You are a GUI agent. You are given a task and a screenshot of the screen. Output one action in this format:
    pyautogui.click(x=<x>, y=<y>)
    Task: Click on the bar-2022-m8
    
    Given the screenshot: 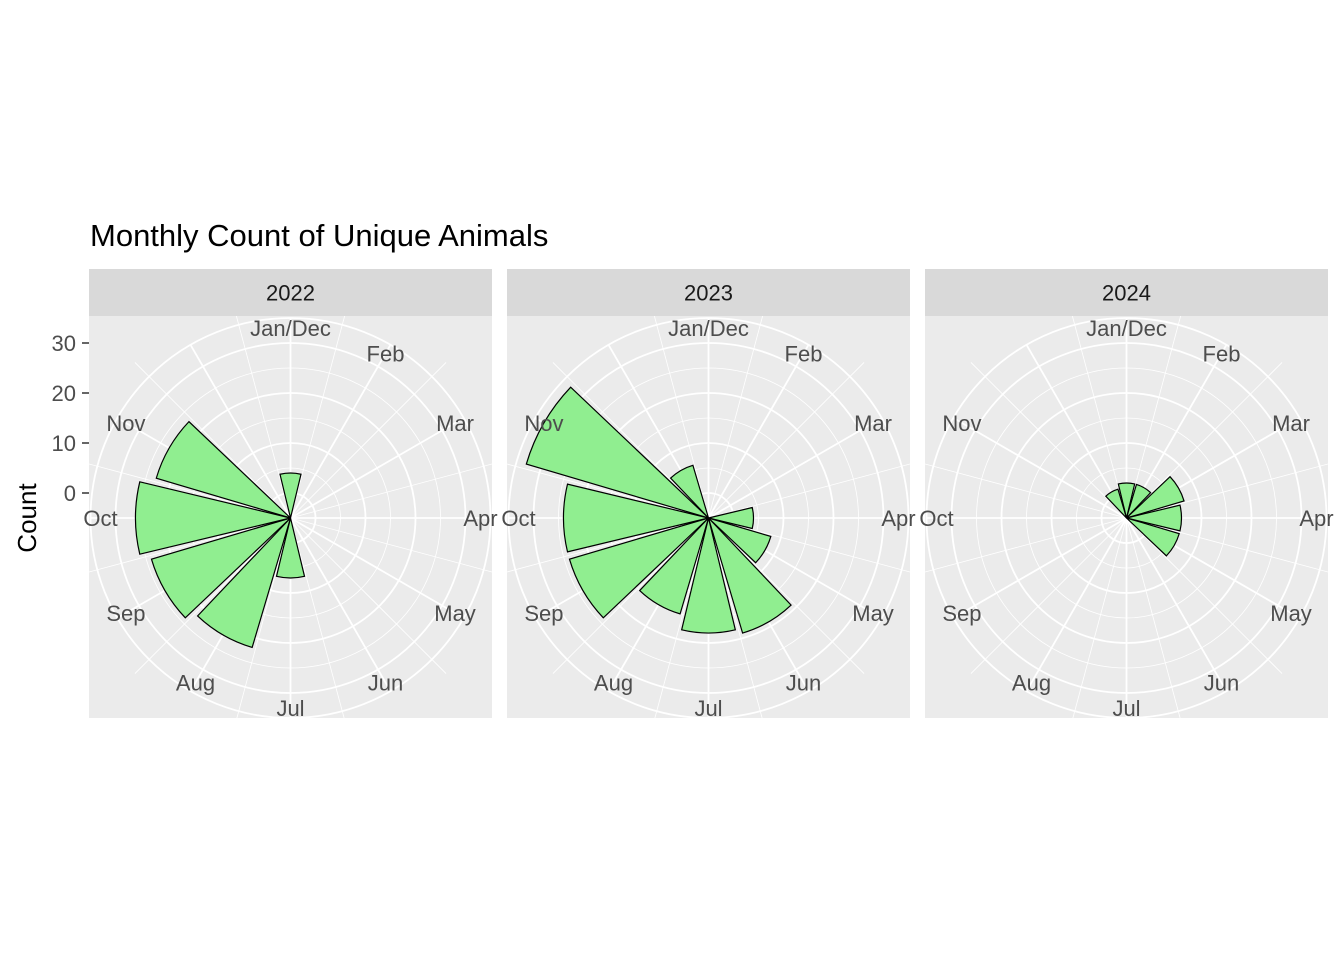 What is the action you would take?
    pyautogui.click(x=220, y=568)
    